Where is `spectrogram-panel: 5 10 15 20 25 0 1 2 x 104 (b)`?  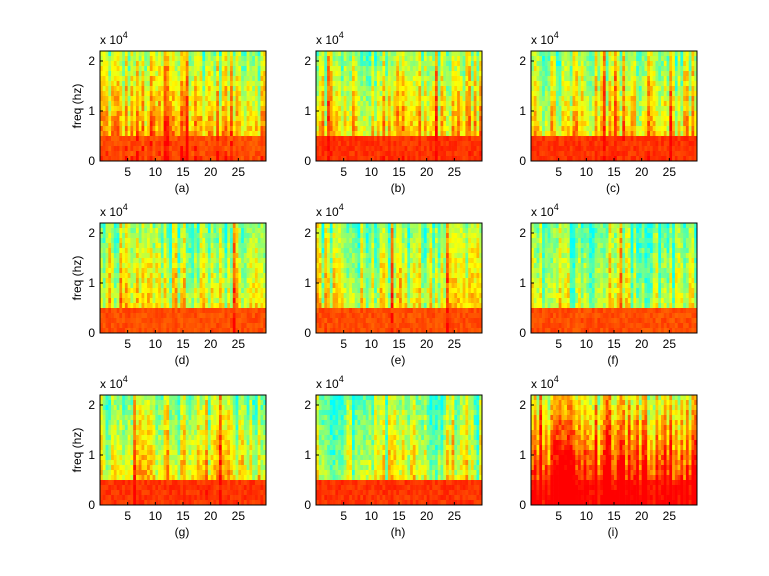
spectrogram-panel: 5 10 15 20 25 0 1 2 x 104 (b) is located at coordinates (393, 112).